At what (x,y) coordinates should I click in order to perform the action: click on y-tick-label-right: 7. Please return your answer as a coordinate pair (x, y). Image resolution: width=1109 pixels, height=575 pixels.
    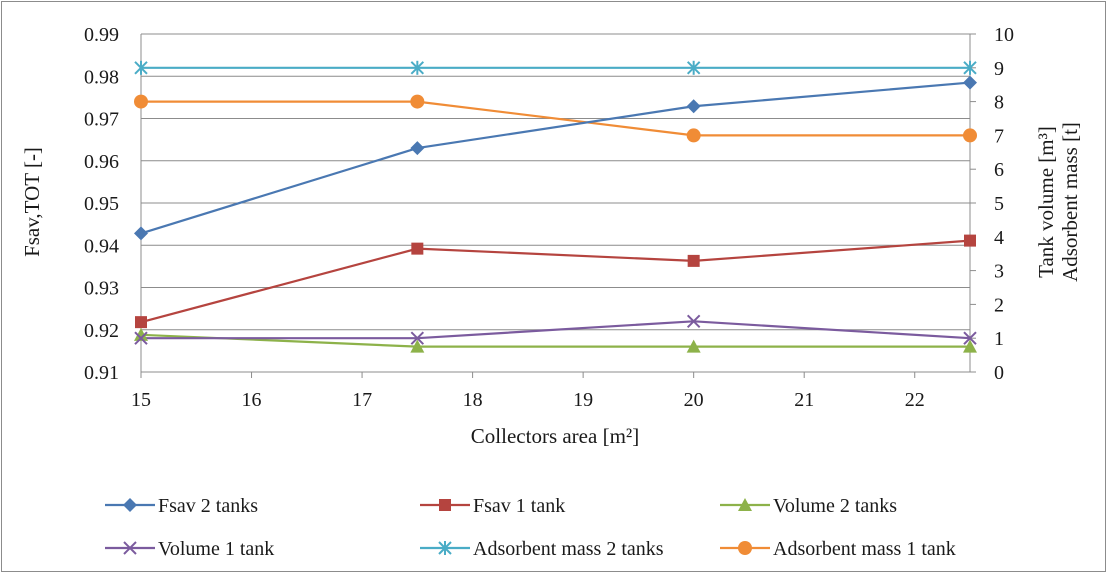
    Looking at the image, I should click on (999, 136).